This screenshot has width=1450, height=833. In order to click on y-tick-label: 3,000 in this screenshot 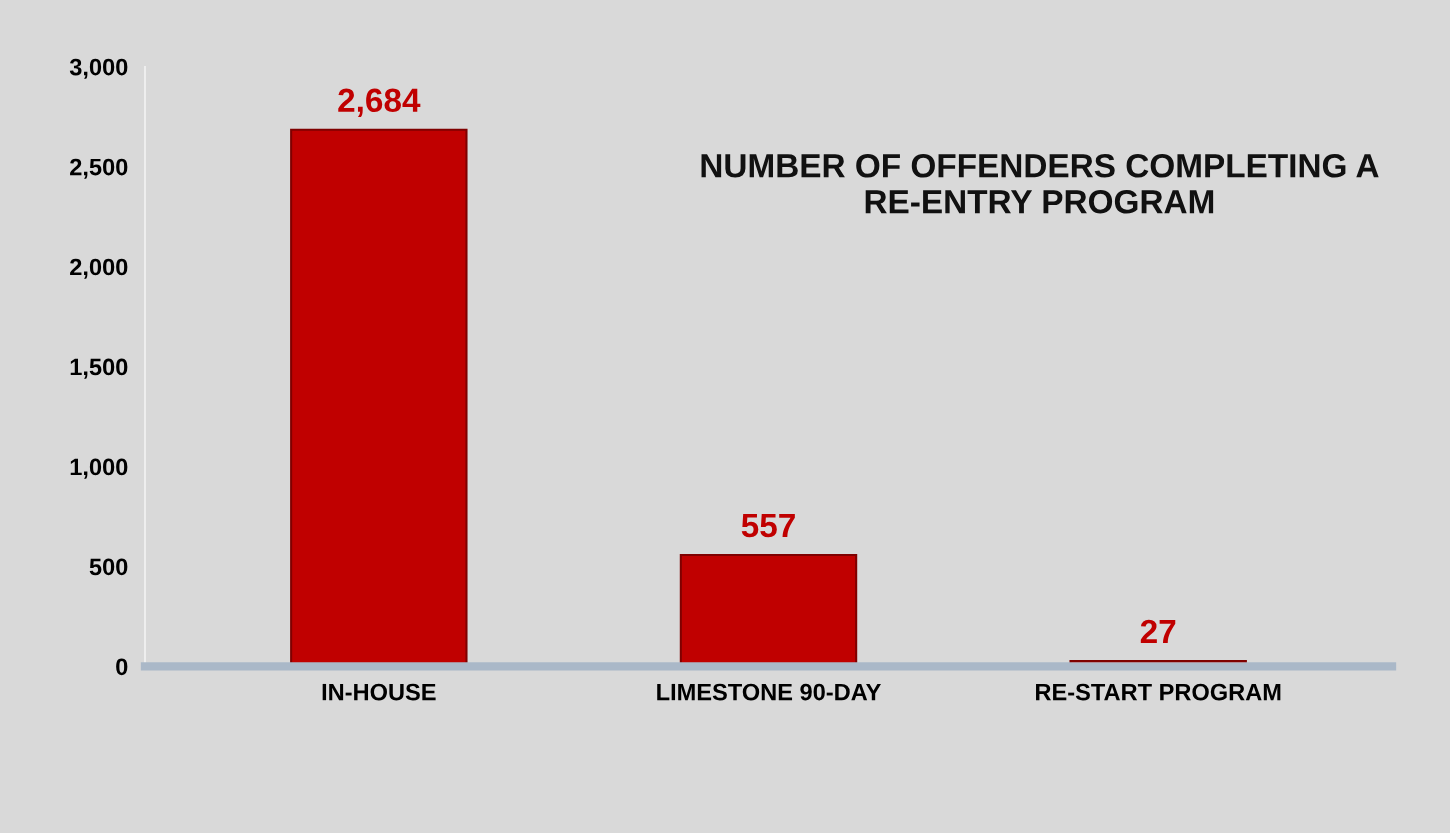, I will do `click(98, 68)`.